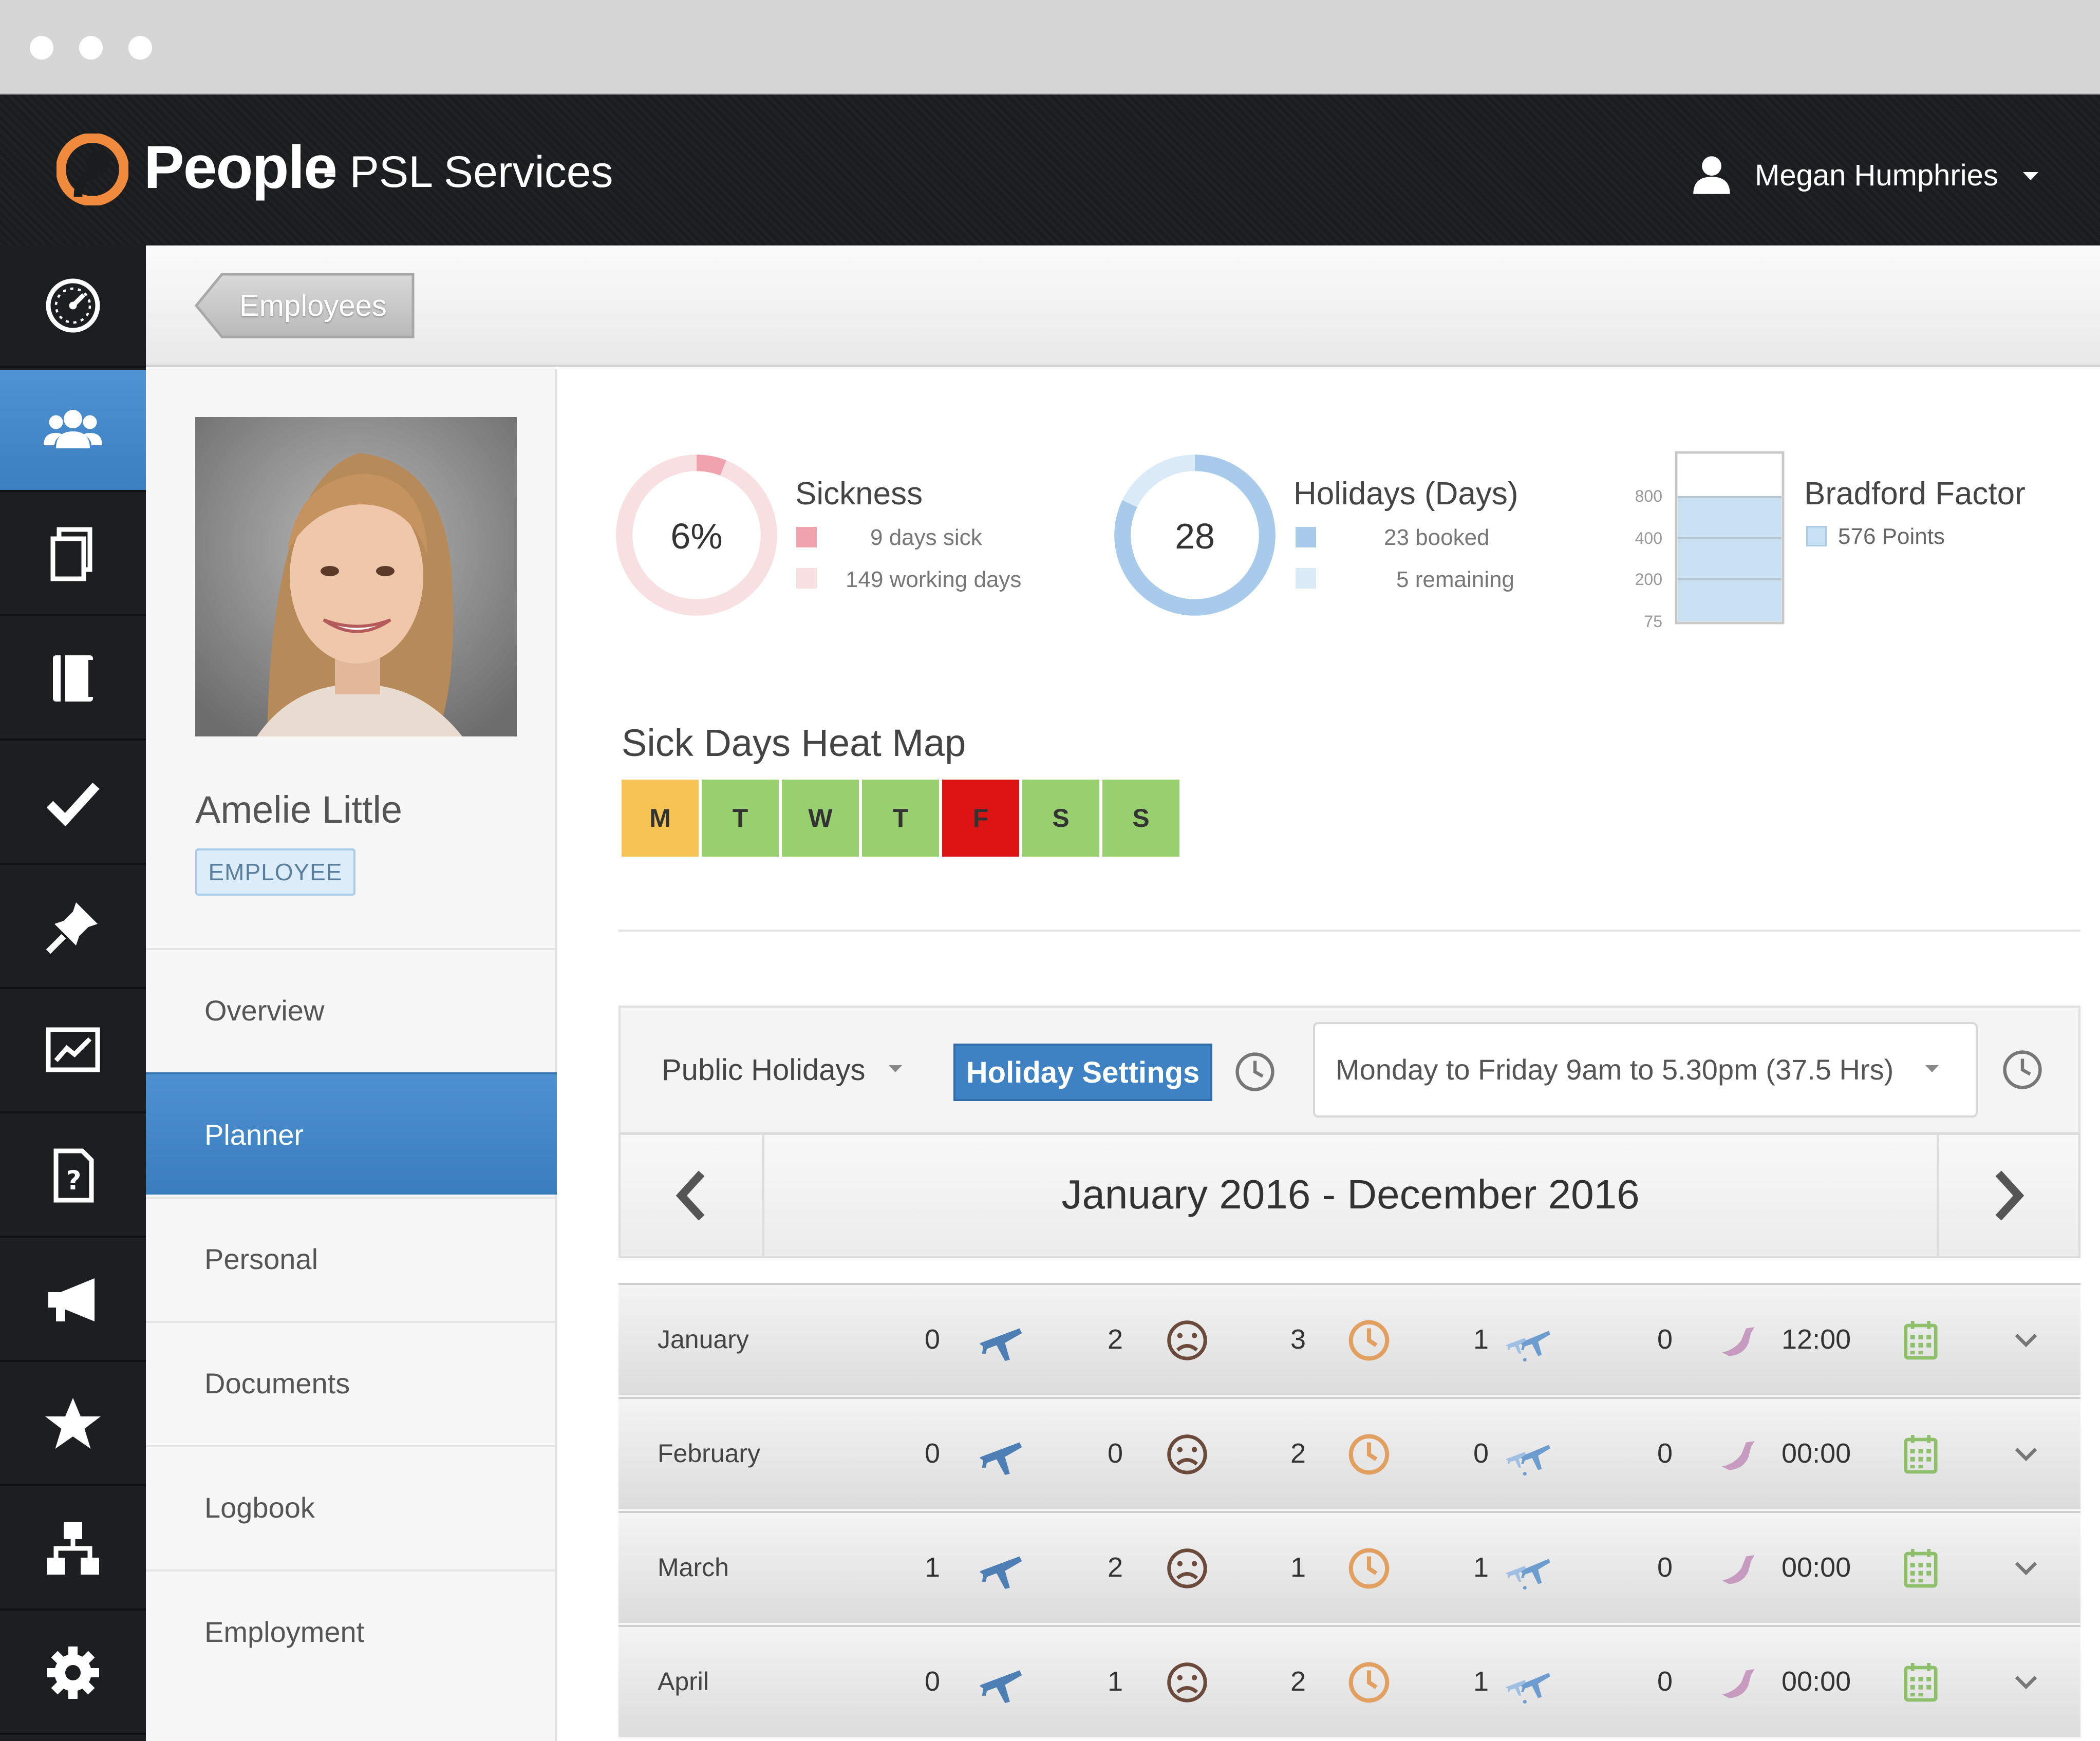 The image size is (2100, 1741). I want to click on user-icon, so click(1712, 174).